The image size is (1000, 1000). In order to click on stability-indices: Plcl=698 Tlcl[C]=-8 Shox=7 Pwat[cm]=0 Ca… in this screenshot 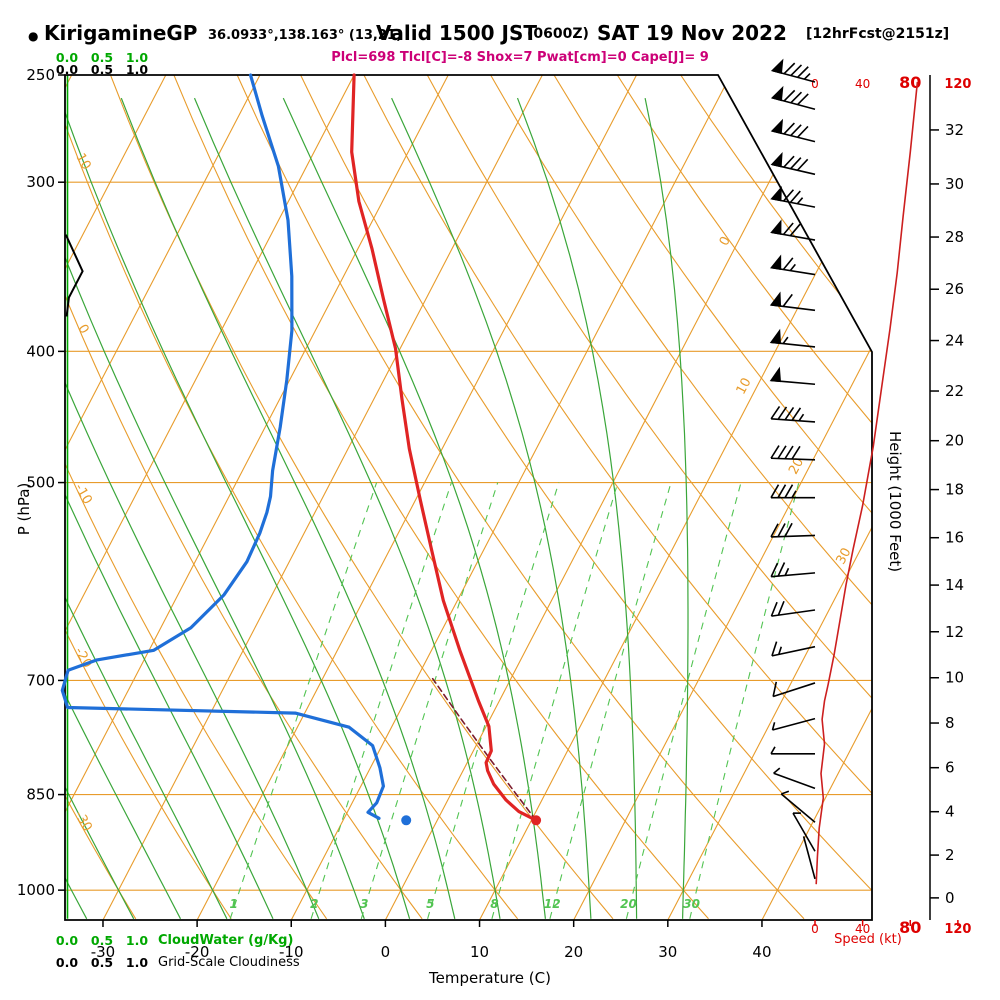, I will do `click(520, 57)`.